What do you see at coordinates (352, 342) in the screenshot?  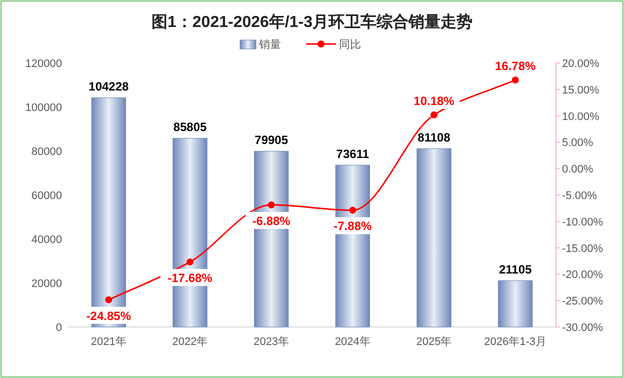 I see `x-tick-label: 2024年` at bounding box center [352, 342].